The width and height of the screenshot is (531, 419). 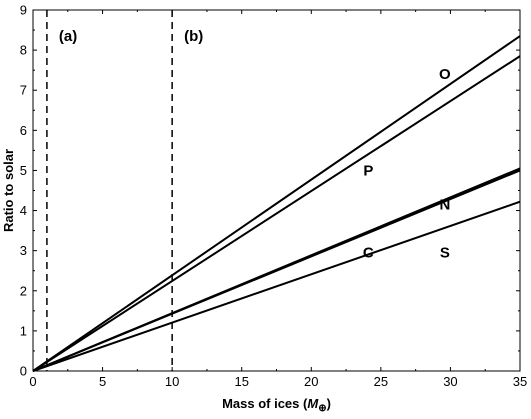 What do you see at coordinates (322, 408) in the screenshot?
I see `x-axis-title-subscript: ⊕` at bounding box center [322, 408].